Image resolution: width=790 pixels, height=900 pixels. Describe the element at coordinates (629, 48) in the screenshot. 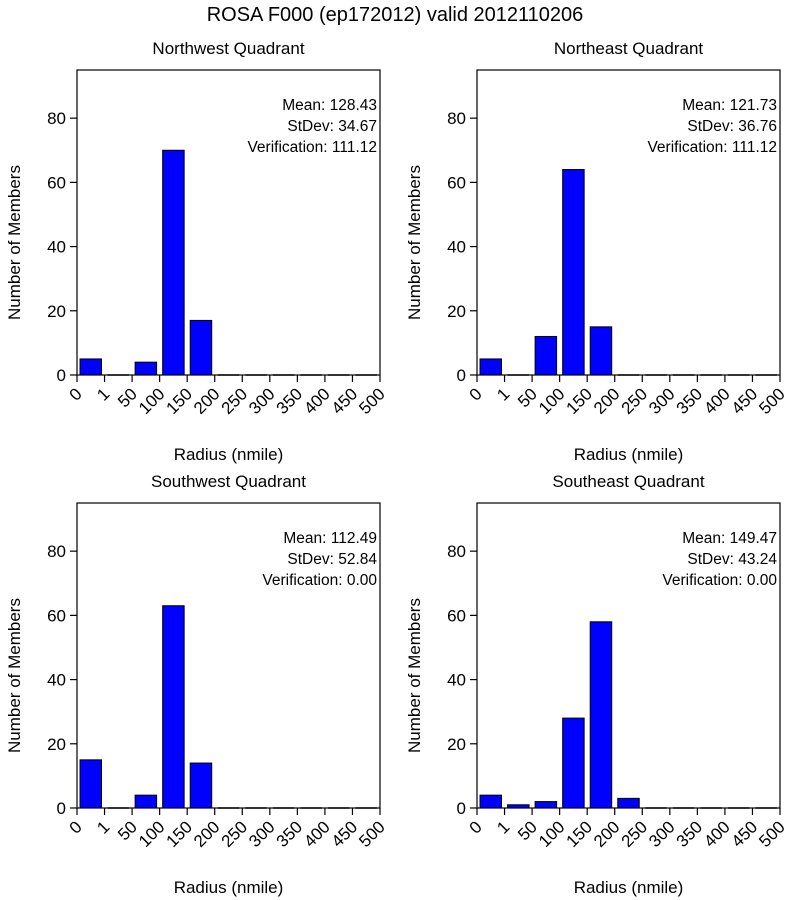

I see `panel-title: Northeast Quadrant` at that location.